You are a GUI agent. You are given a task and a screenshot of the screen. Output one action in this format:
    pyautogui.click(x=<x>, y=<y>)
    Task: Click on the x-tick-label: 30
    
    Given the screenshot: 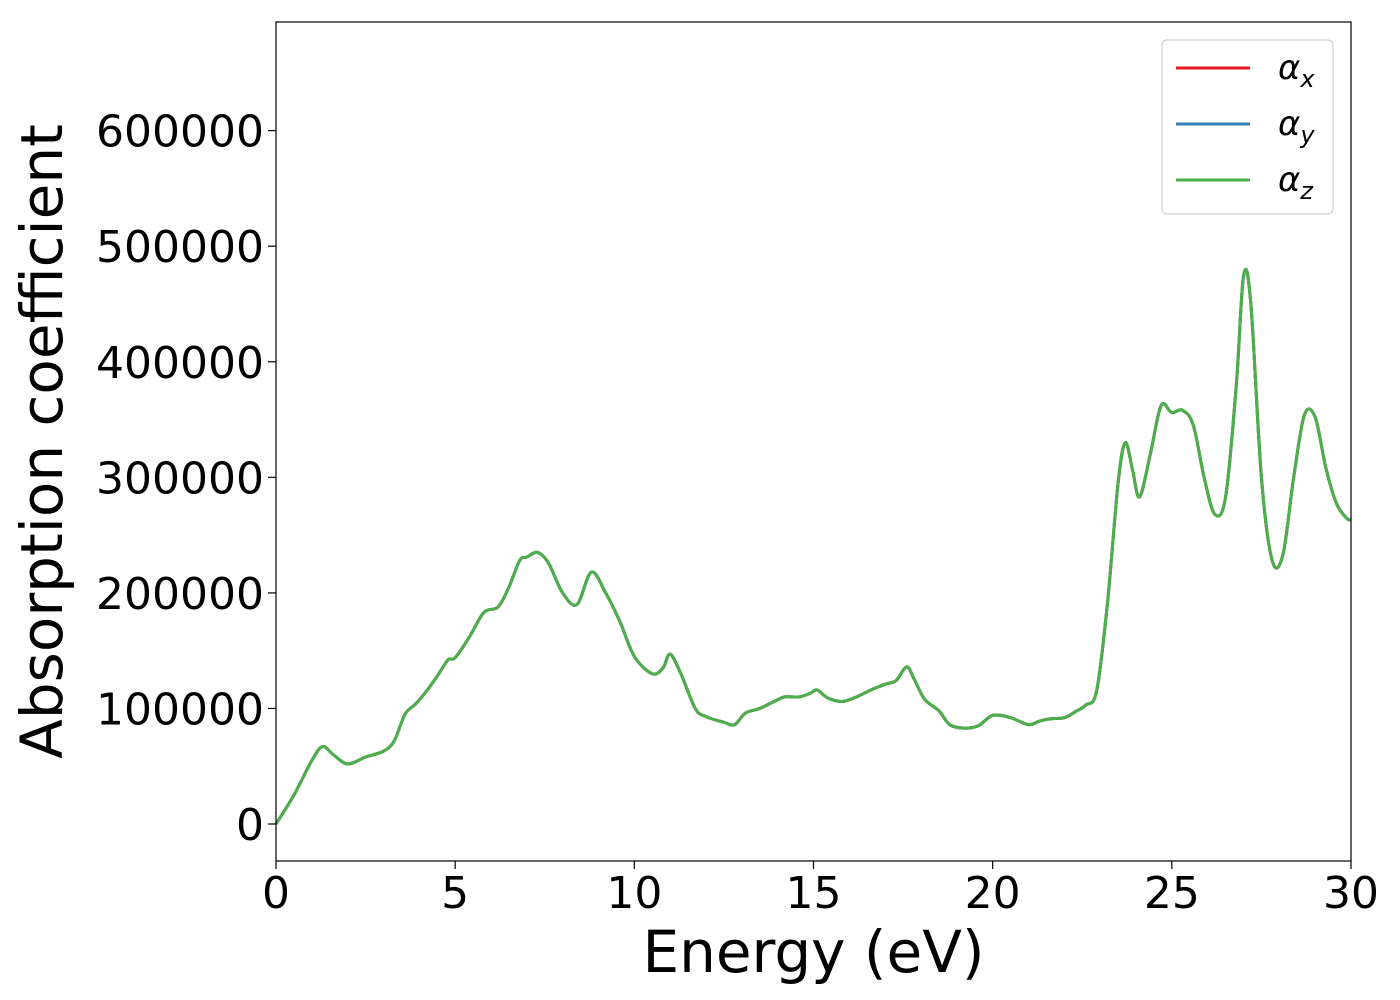 What is the action you would take?
    pyautogui.click(x=1351, y=893)
    